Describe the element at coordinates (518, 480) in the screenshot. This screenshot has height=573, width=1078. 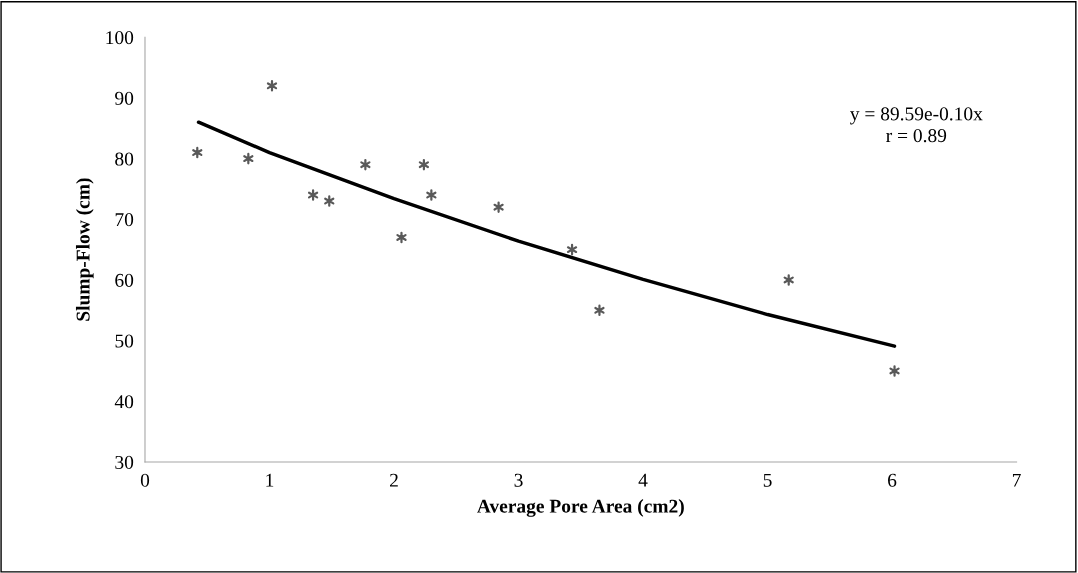
I see `x-tick-label: 3` at that location.